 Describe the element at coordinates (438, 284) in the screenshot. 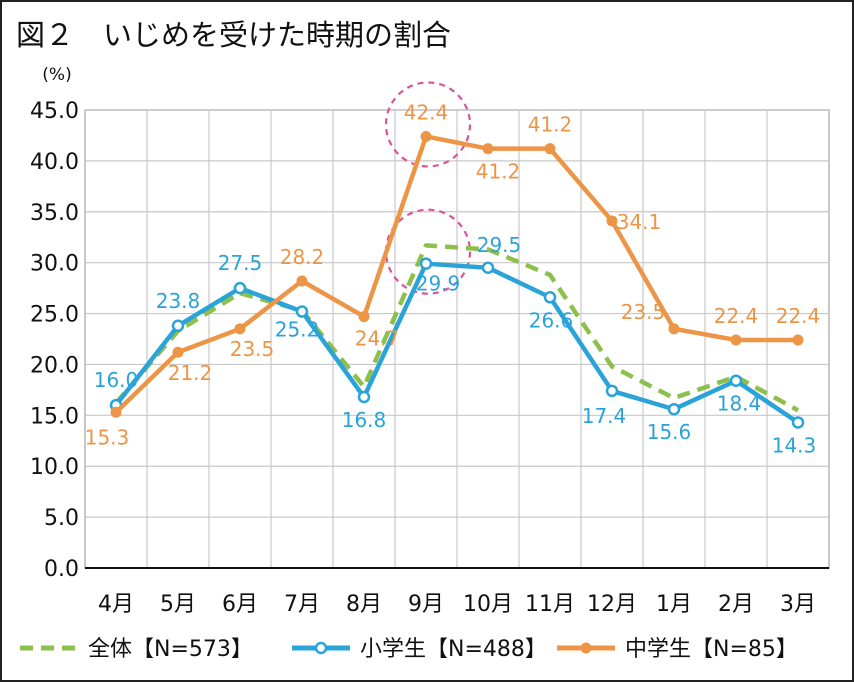

I see `data-label: 29.9` at that location.